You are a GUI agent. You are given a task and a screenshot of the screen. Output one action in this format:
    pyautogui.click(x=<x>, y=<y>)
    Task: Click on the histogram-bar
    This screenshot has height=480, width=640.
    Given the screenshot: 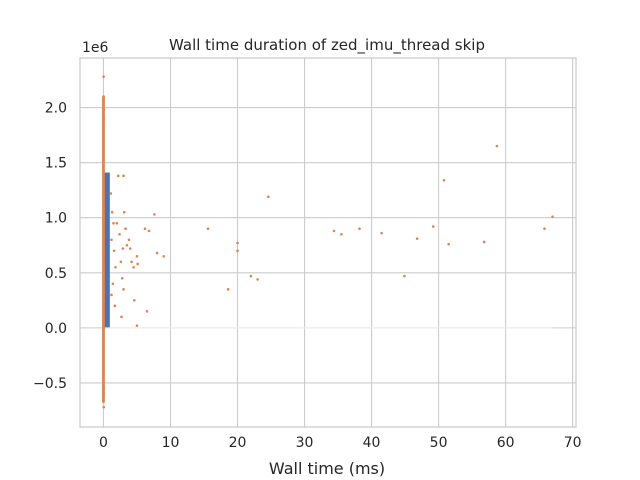 What is the action you would take?
    pyautogui.click(x=106, y=250)
    